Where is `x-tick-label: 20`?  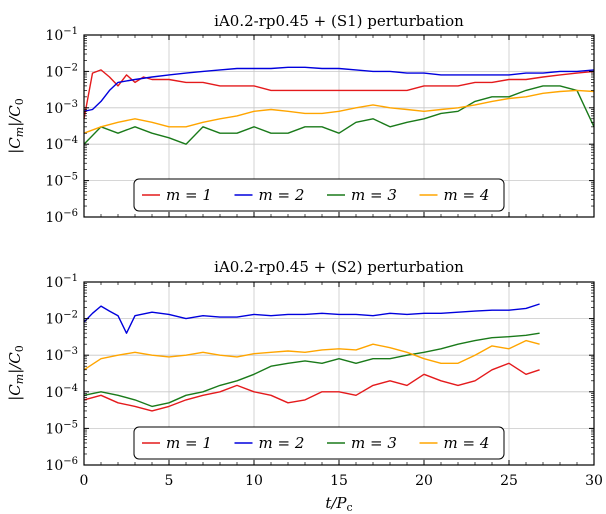 x-tick-label: 20 is located at coordinates (424, 481).